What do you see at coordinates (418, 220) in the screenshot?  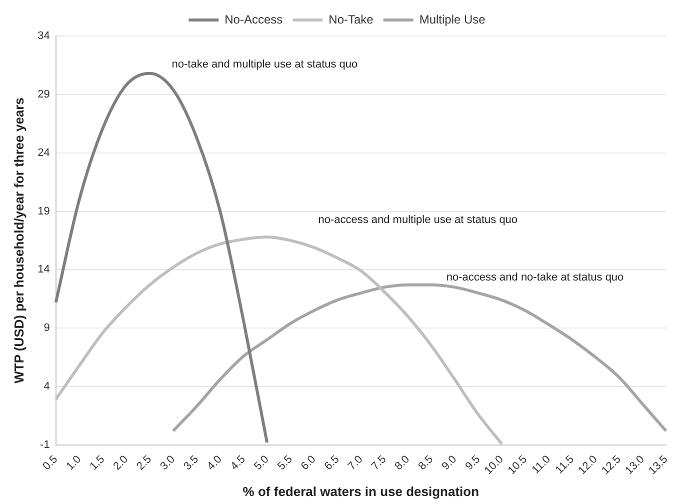 I see `annotation: no-access and multiple use at status quo` at bounding box center [418, 220].